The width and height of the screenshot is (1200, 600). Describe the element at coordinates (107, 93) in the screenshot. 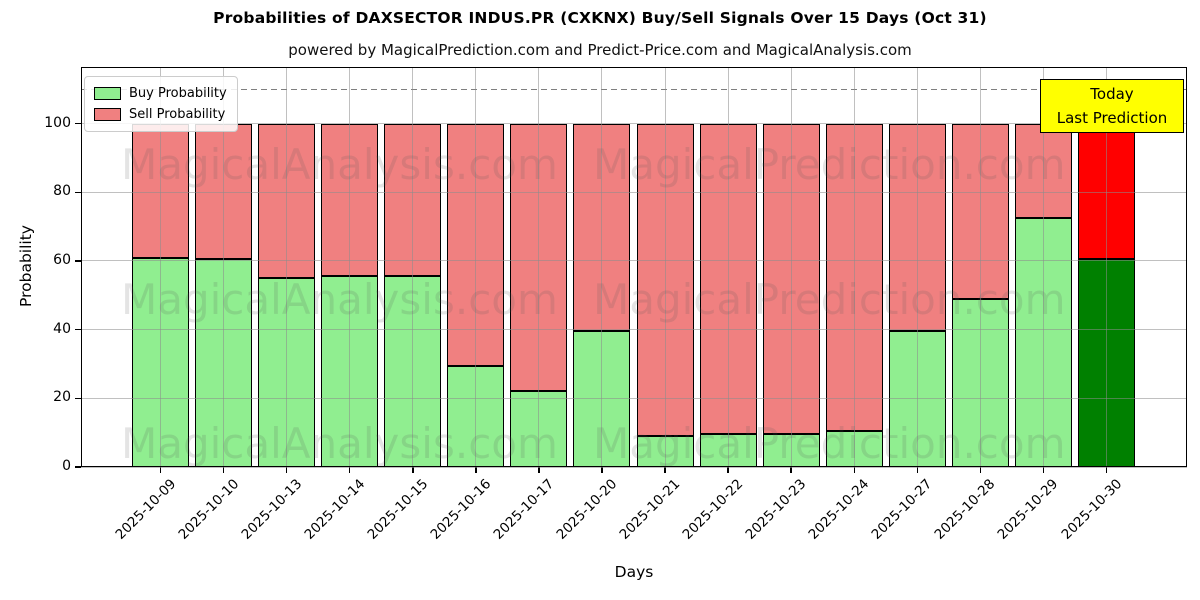

I see `buy-swatch-icon` at that location.